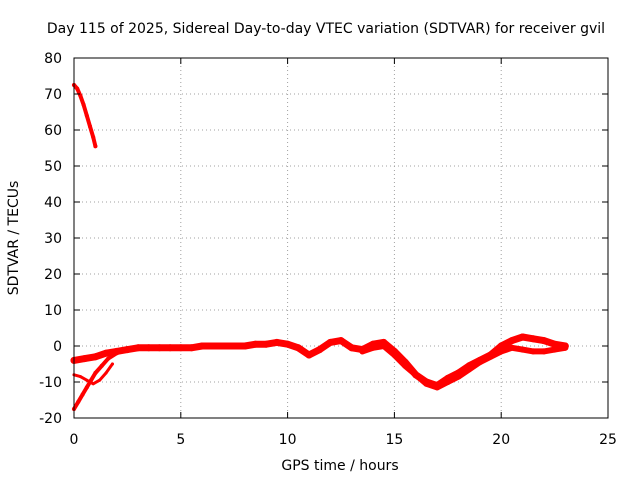 The width and height of the screenshot is (640, 480). I want to click on x-tick-label: 20, so click(501, 440).